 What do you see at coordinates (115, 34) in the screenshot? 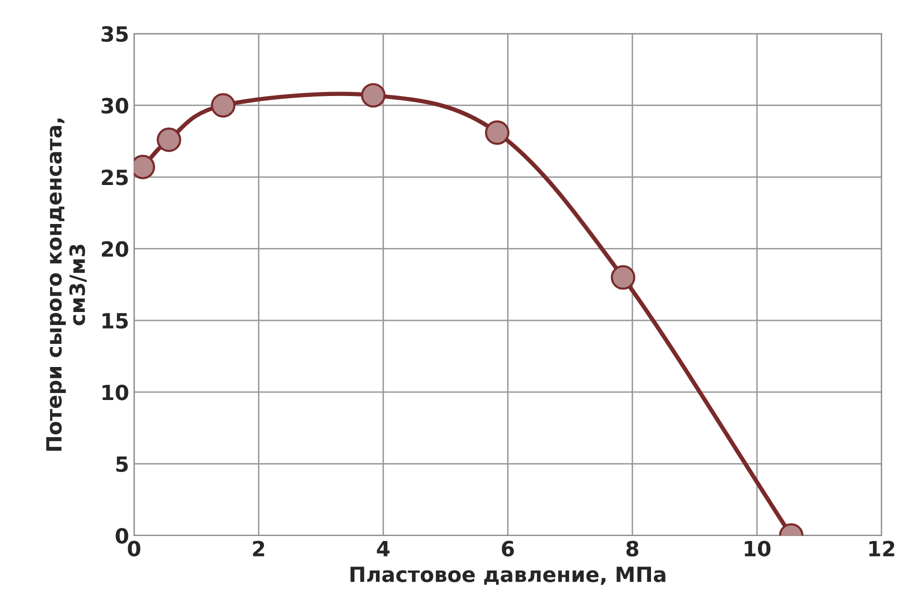
I see `y-tick-label: 35` at bounding box center [115, 34].